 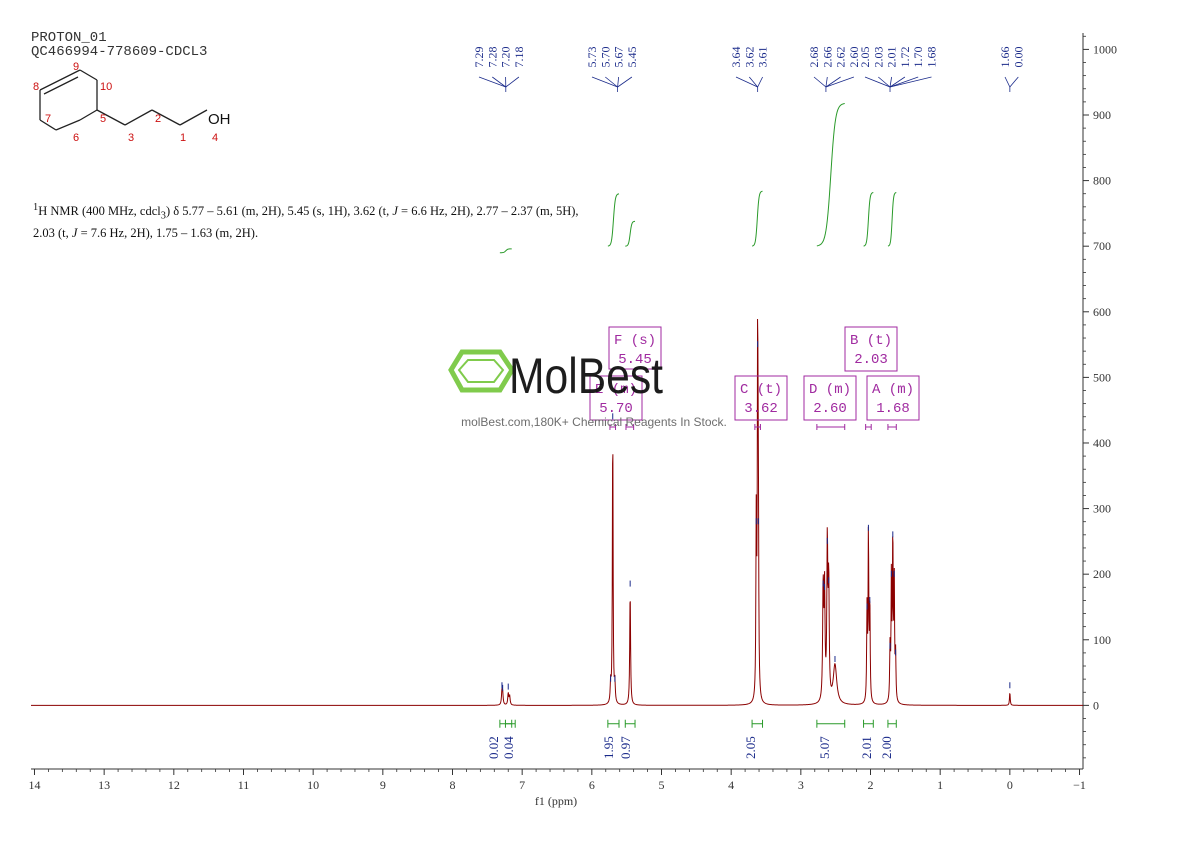 What do you see at coordinates (932, 57) in the screenshot?
I see `peak-shift-label: 1.68` at bounding box center [932, 57].